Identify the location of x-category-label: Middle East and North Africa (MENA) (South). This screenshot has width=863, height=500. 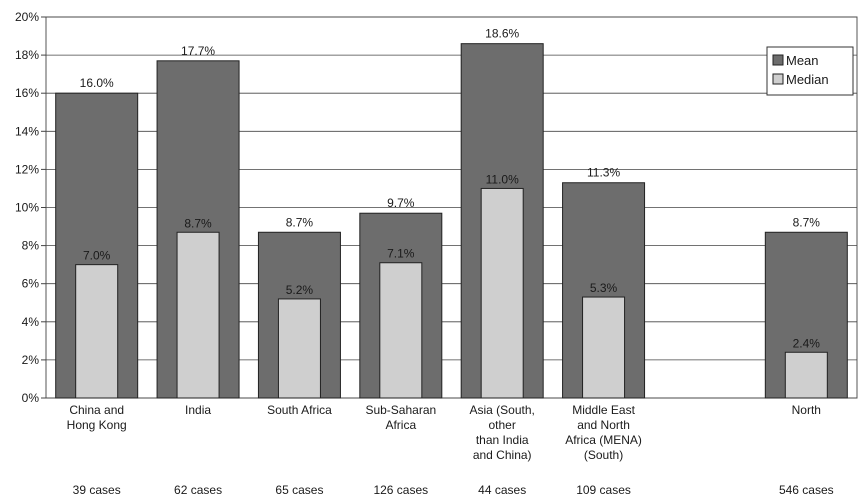
(603, 432).